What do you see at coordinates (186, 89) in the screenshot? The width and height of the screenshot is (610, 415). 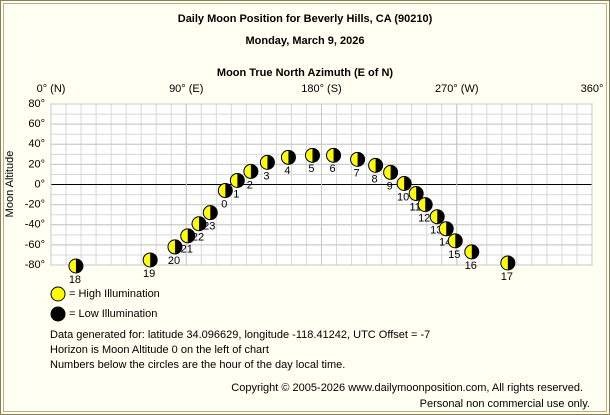 I see `x-tick-label: 90° (E)` at bounding box center [186, 89].